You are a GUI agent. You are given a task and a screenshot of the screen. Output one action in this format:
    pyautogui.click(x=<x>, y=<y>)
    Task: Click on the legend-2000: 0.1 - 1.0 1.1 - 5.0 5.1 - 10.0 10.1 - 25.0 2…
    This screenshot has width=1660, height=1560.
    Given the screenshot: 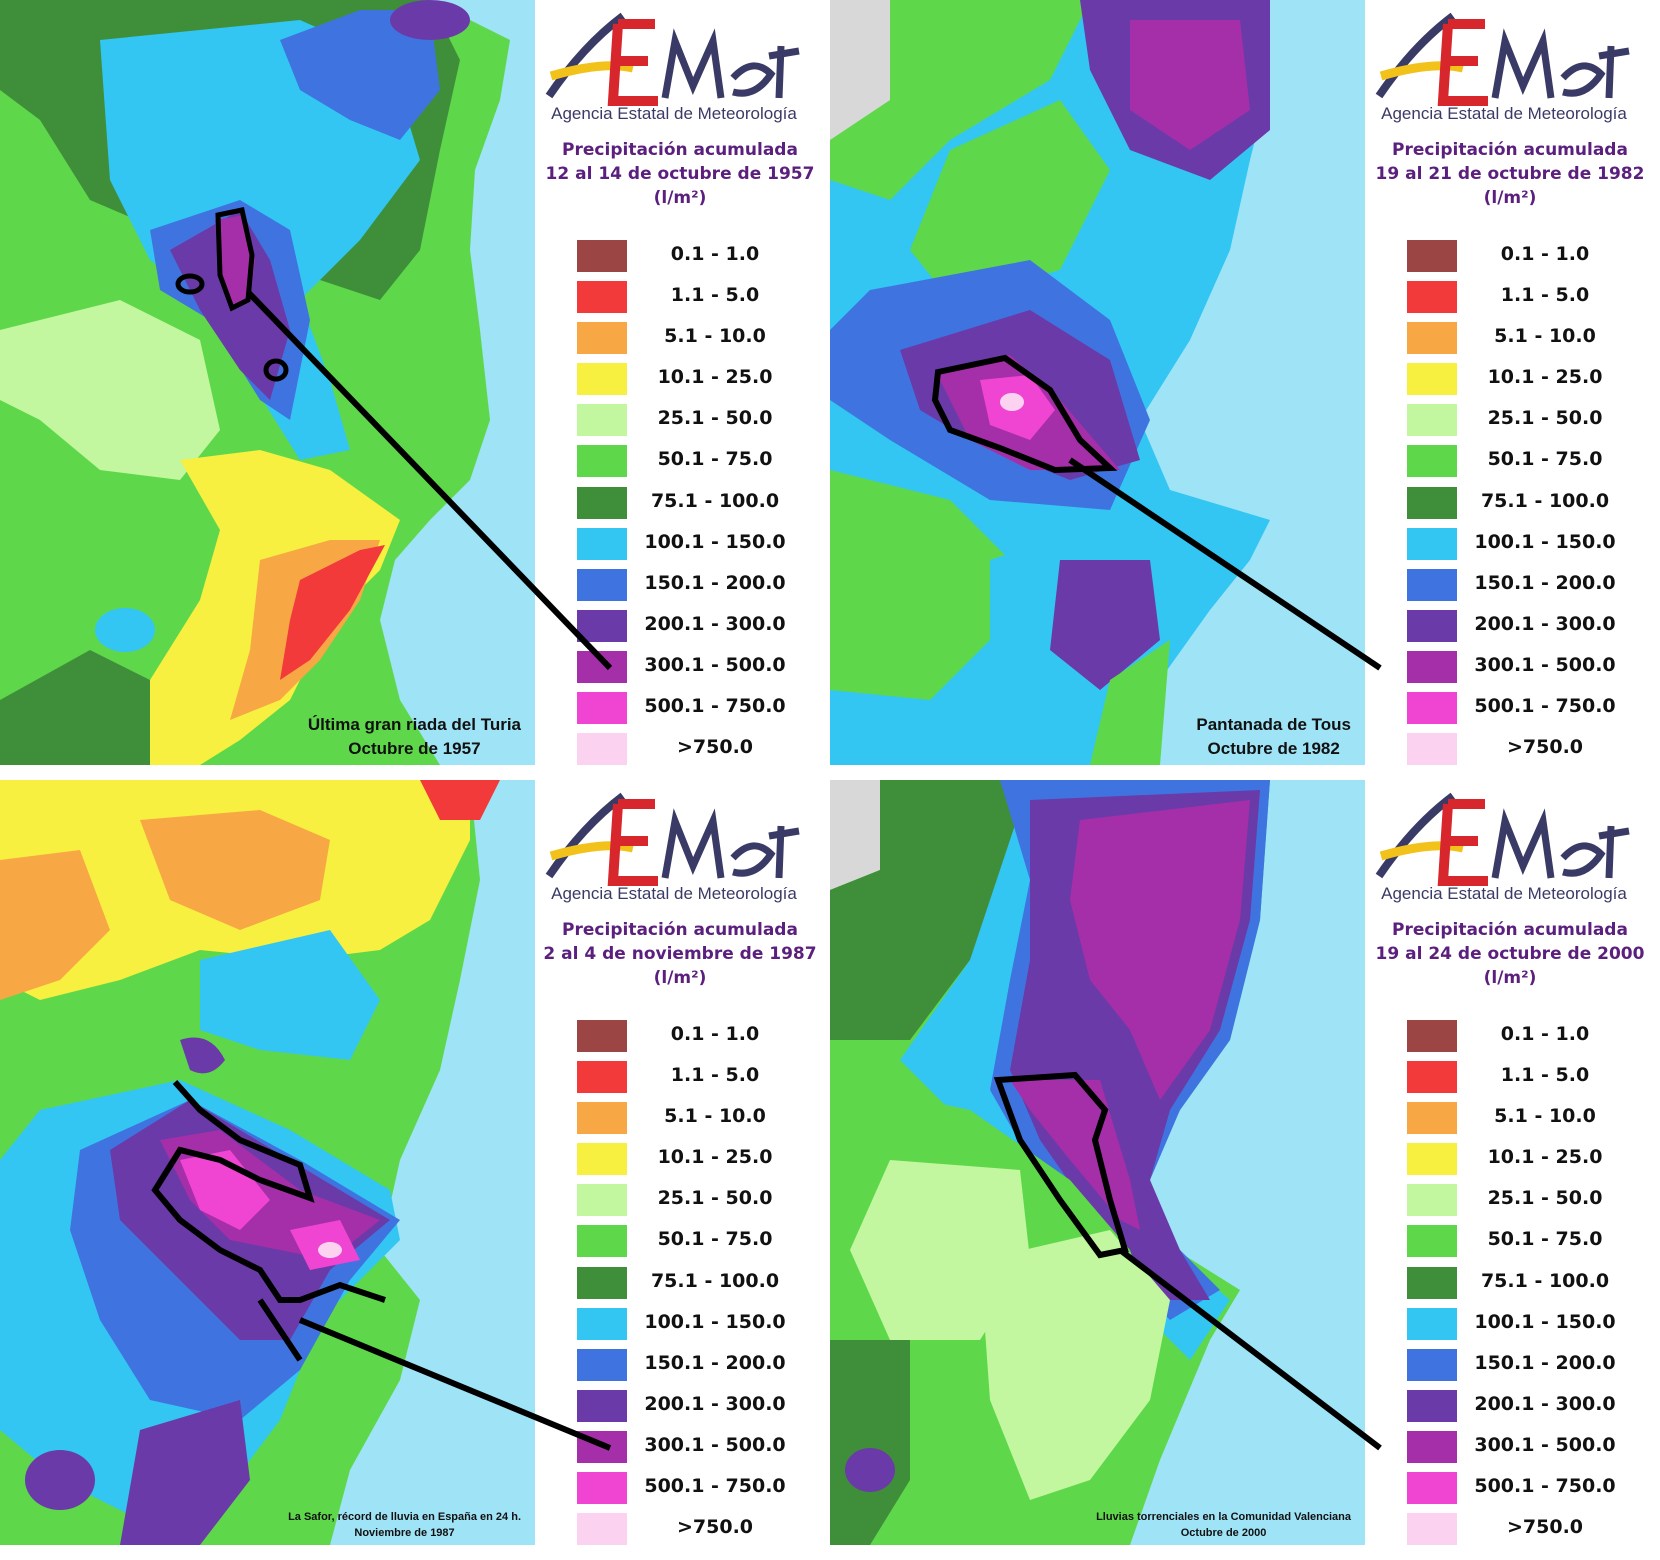 What is the action you would take?
    pyautogui.click(x=1527, y=1283)
    